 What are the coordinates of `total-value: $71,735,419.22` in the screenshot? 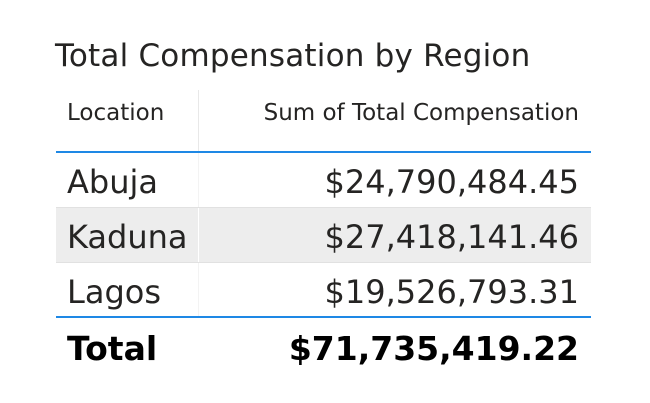 It's located at (433, 348).